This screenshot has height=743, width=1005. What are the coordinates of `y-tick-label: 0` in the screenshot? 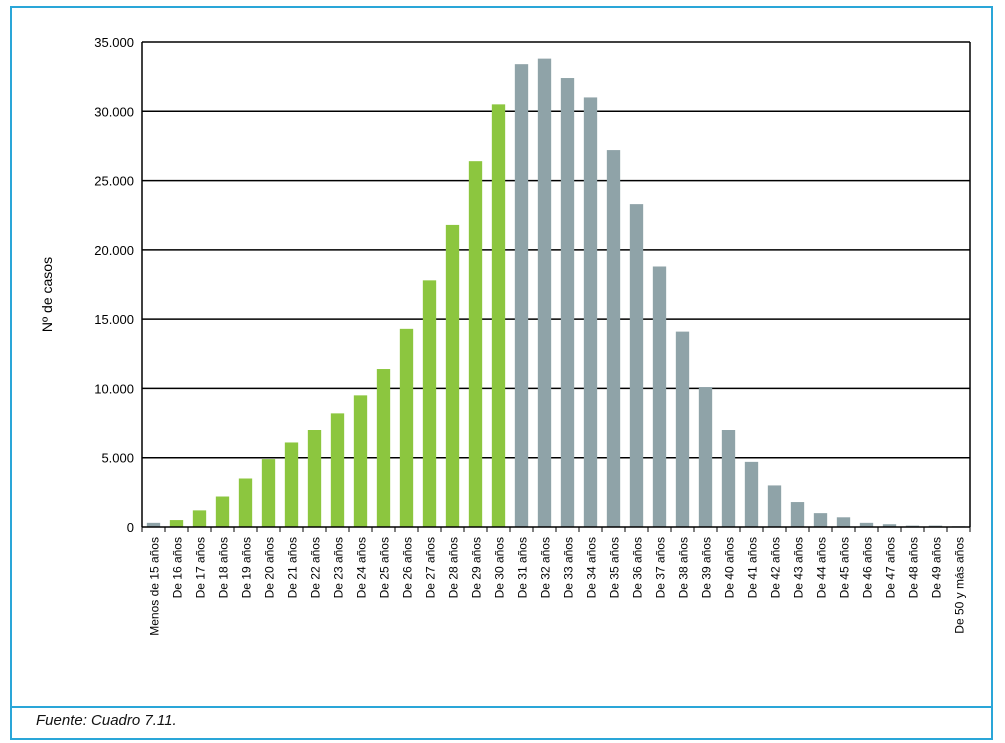 It's located at (130, 527).